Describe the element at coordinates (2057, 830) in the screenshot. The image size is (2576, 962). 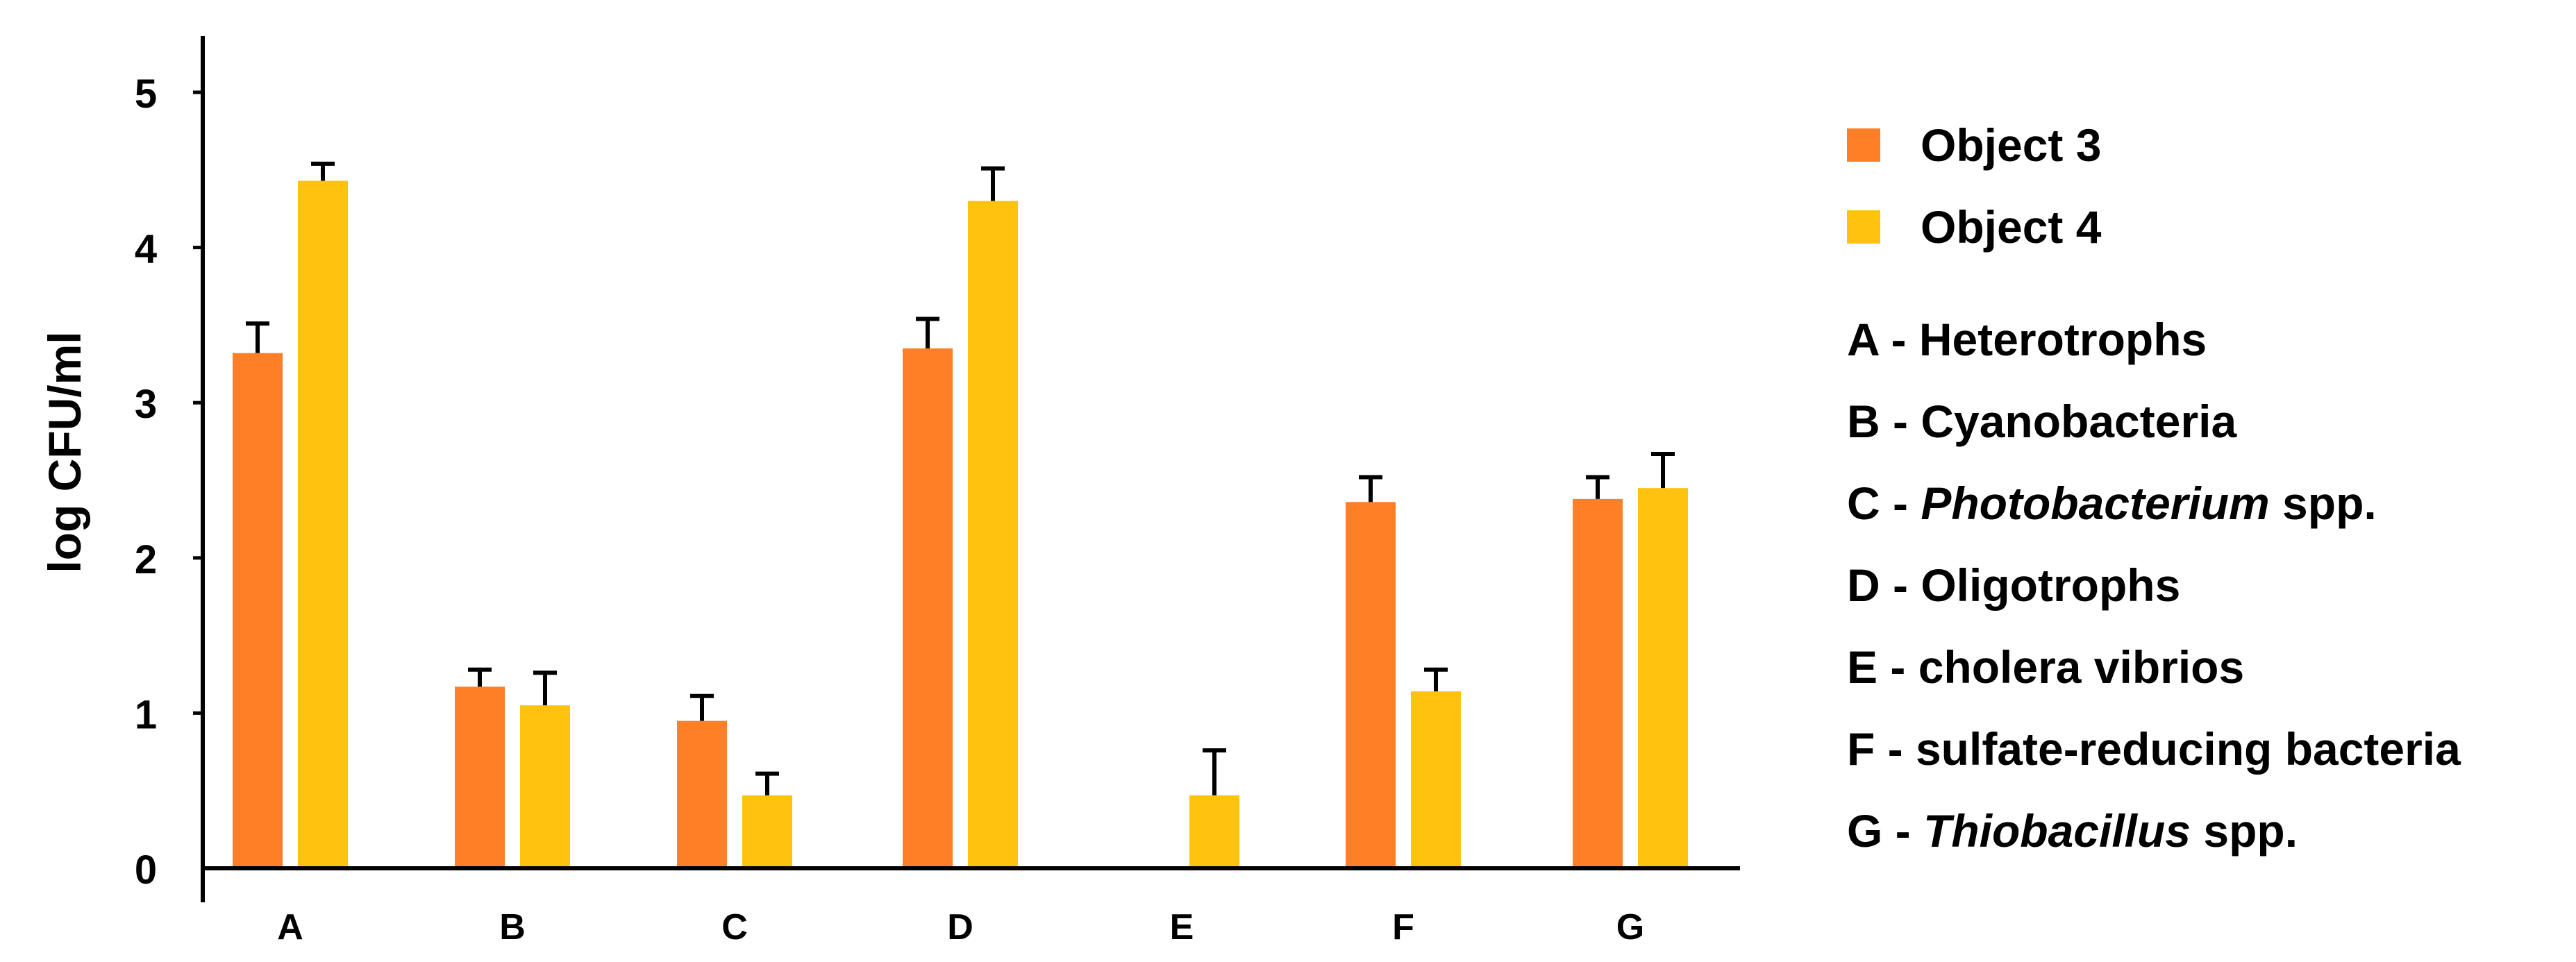
I see `category-key-name: Thiobacillus` at that location.